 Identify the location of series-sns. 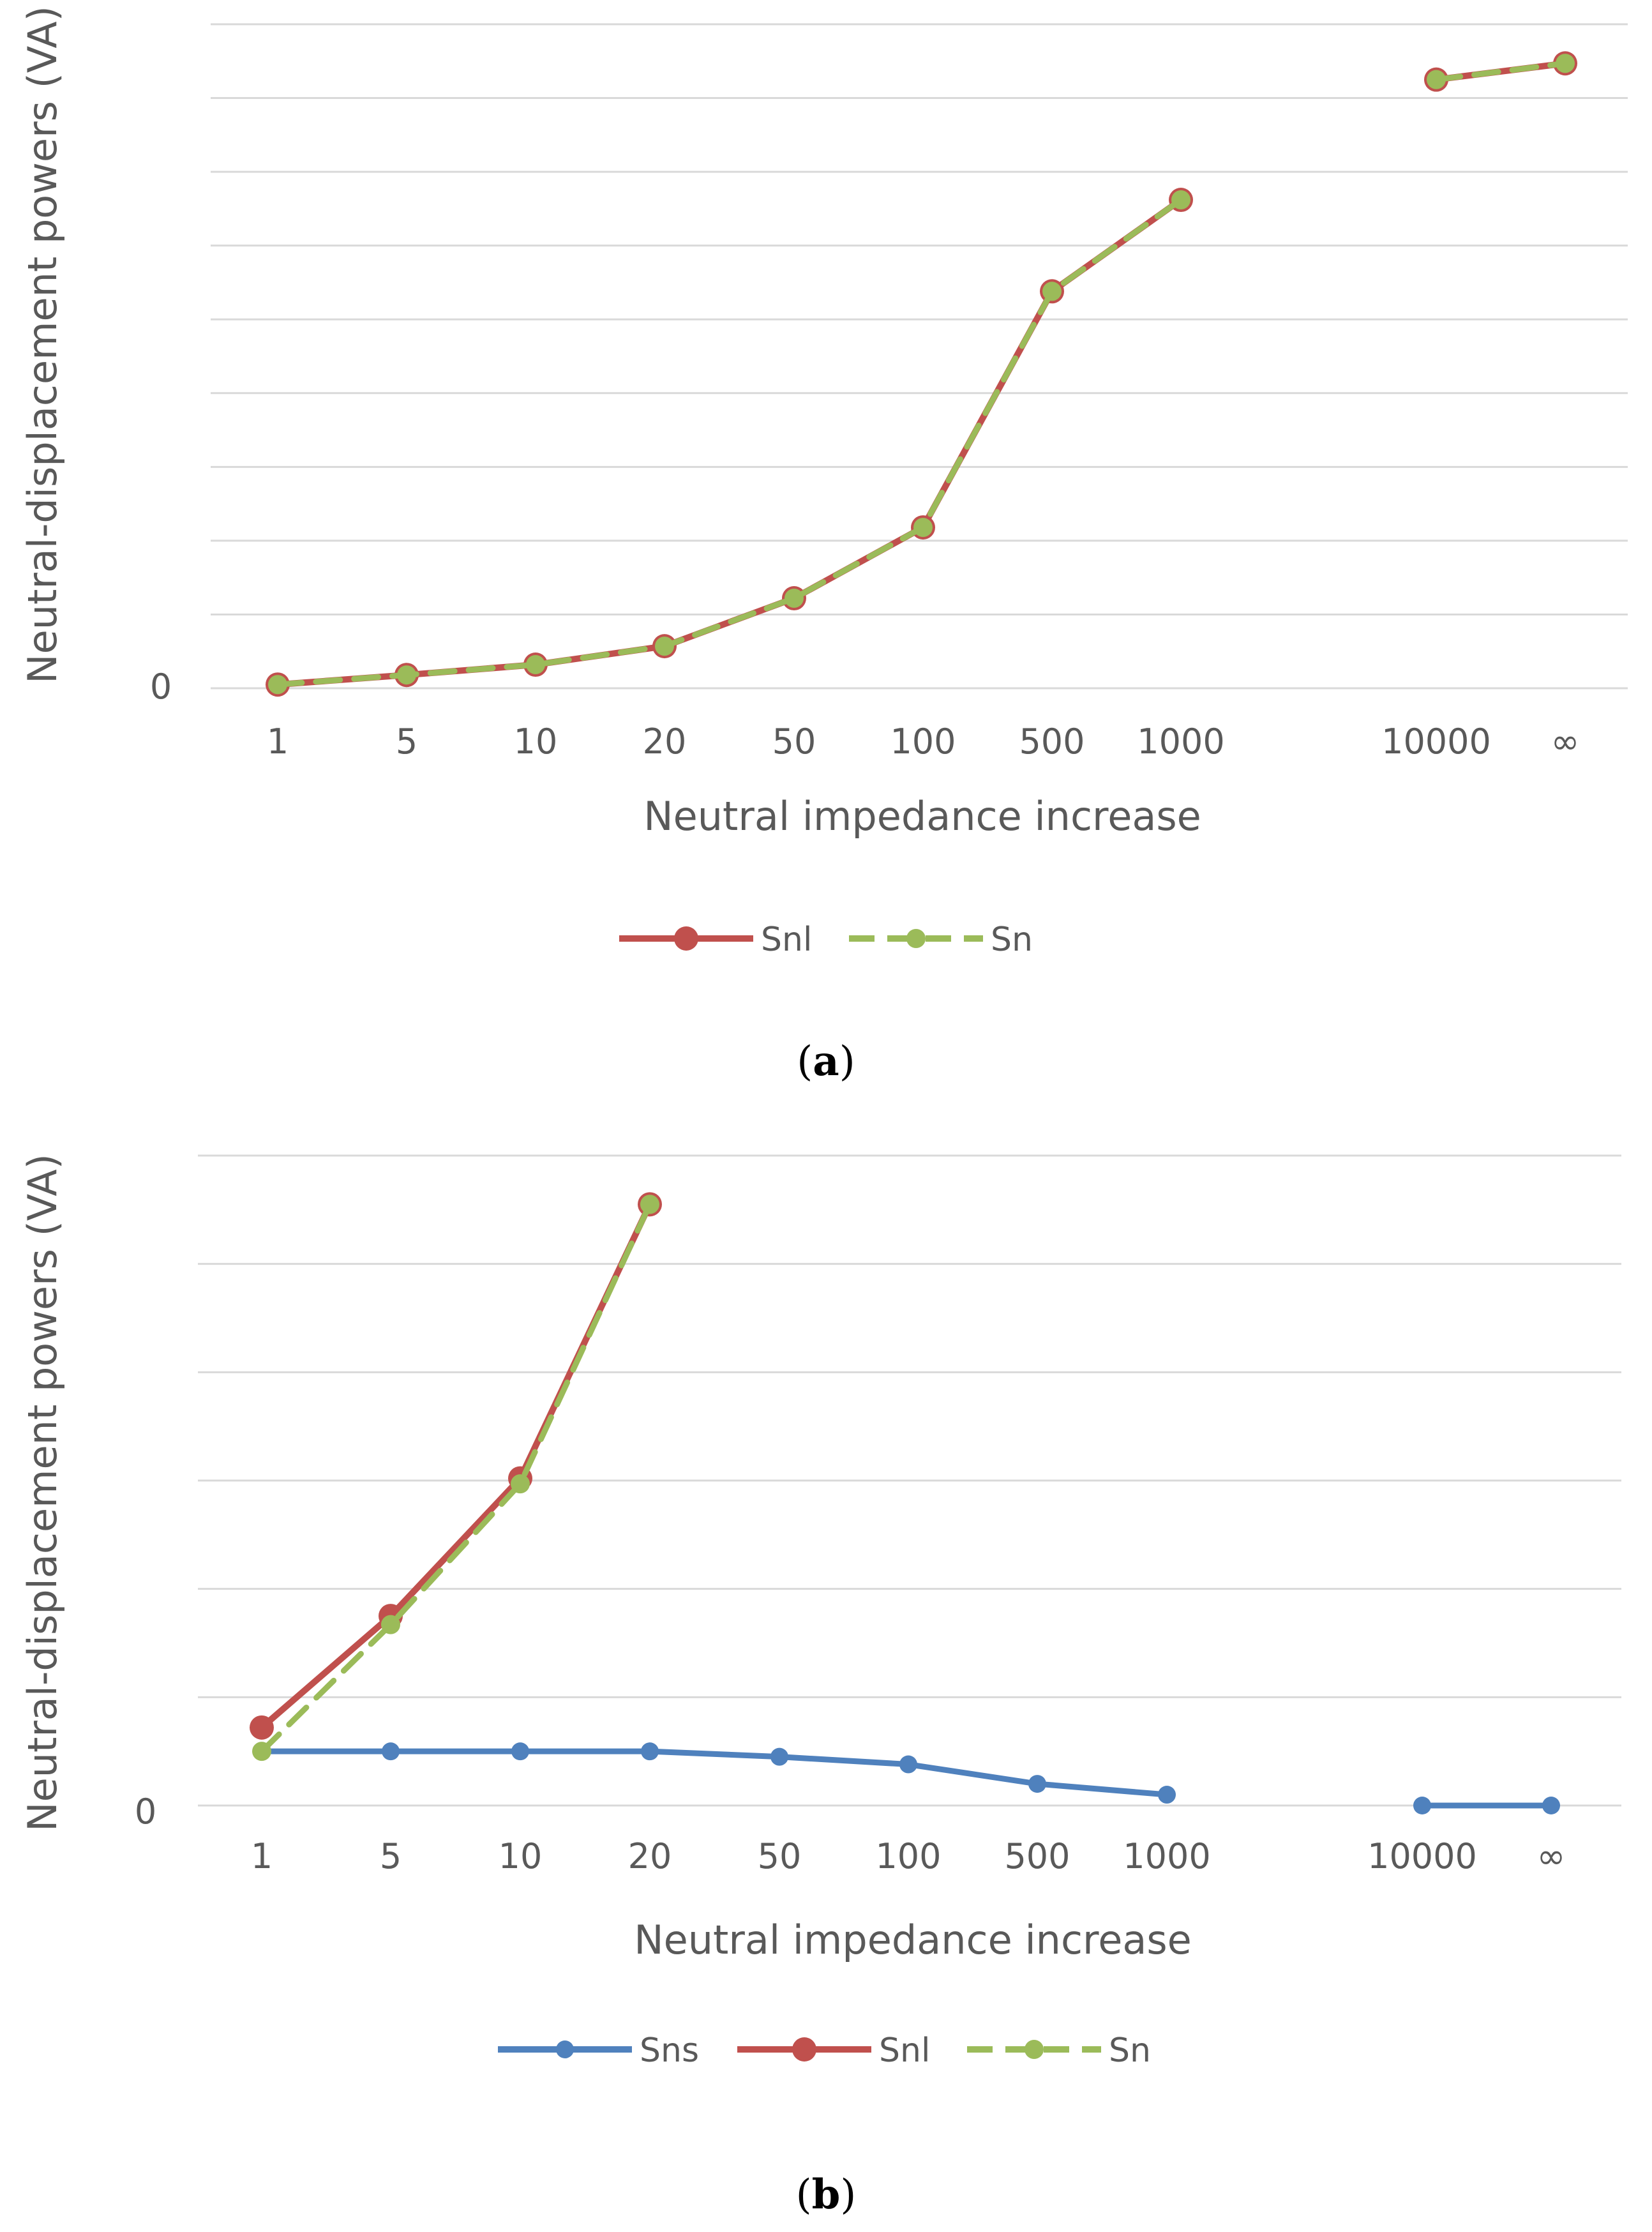
(906, 1778).